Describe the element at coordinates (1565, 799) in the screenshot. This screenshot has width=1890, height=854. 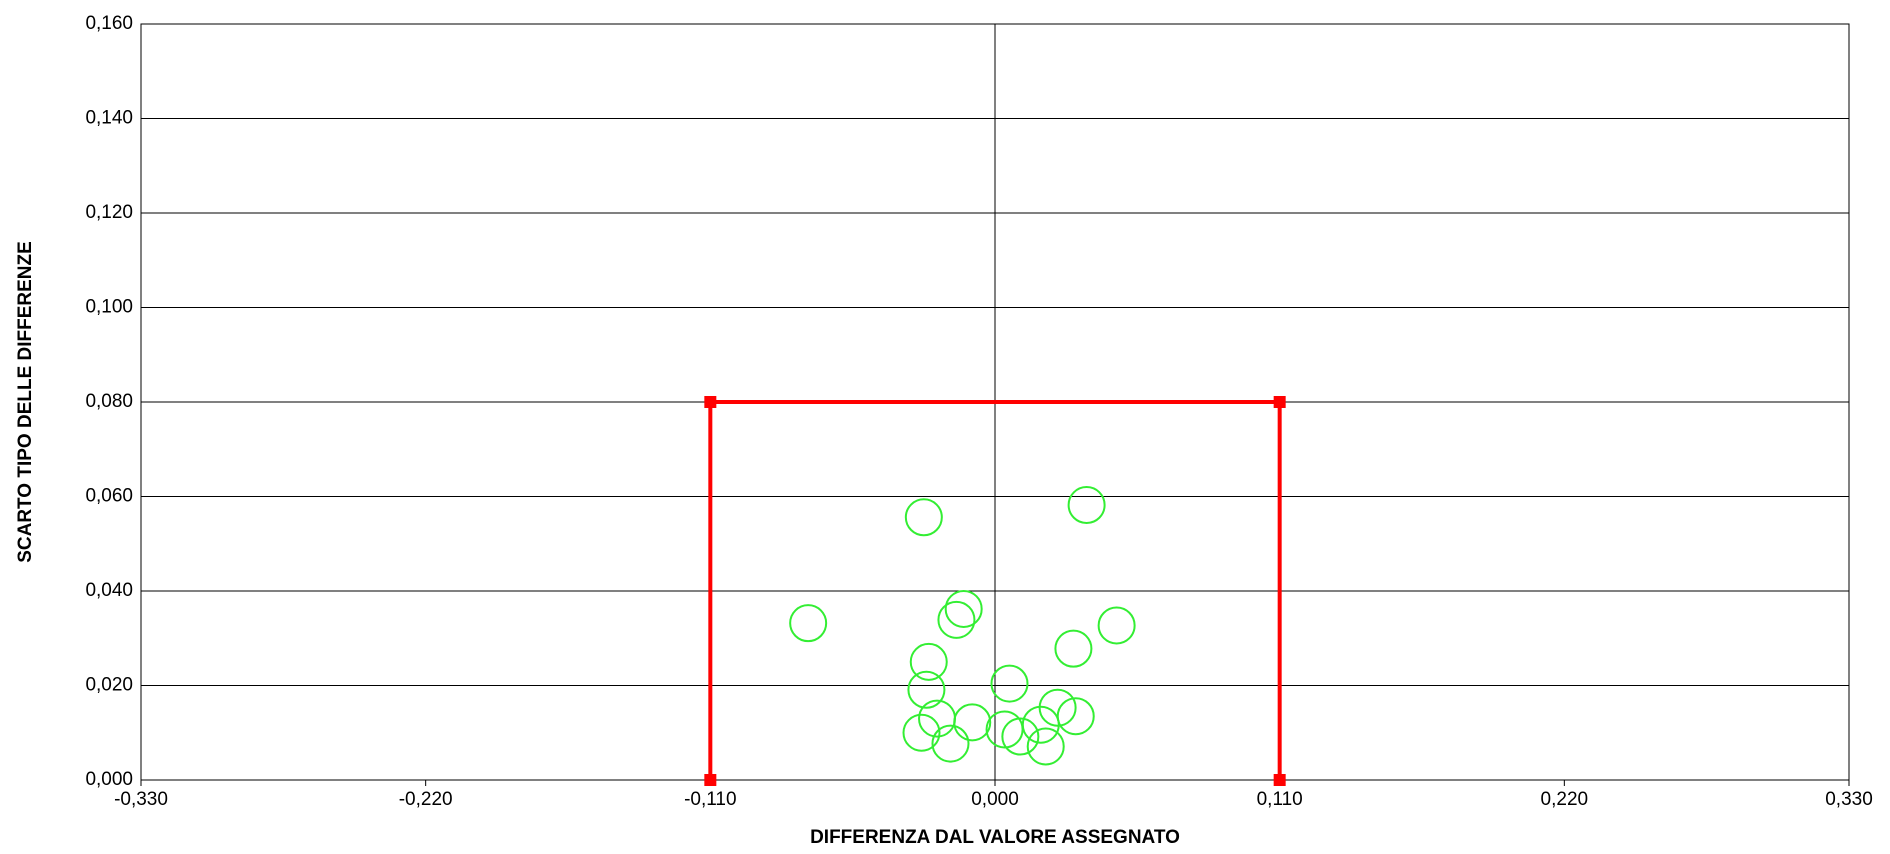
I see `x-tick-label: 0,220` at that location.